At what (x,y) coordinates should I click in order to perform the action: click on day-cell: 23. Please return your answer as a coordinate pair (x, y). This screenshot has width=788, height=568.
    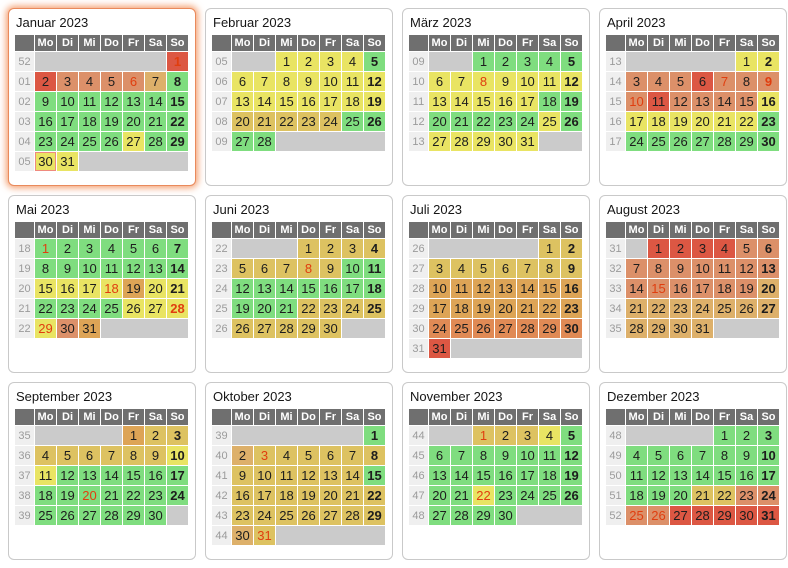
    Looking at the image, I should click on (571, 308).